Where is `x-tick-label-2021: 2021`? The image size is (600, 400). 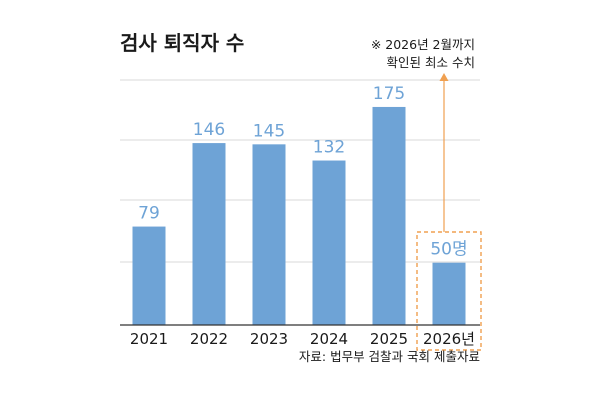
x-tick-label-2021: 2021 is located at coordinates (149, 339).